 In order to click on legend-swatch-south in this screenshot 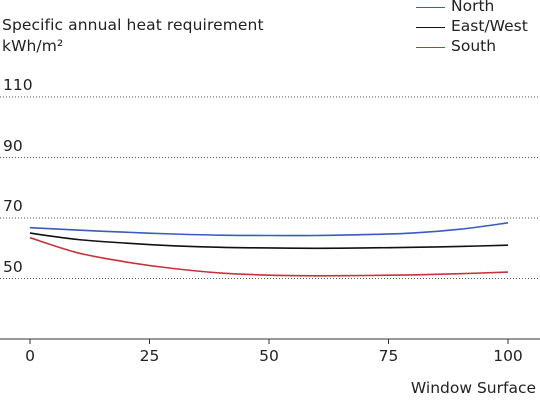, I will do `click(430, 48)`.